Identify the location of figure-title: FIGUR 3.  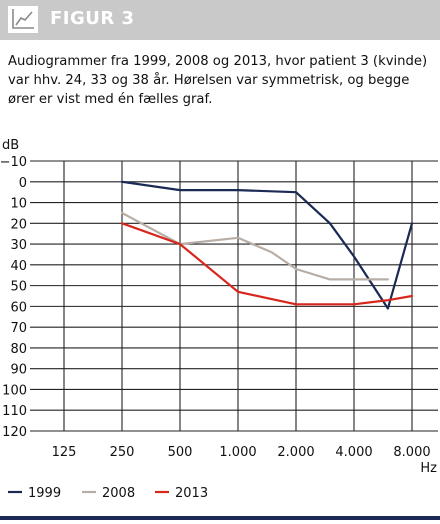
(92, 18).